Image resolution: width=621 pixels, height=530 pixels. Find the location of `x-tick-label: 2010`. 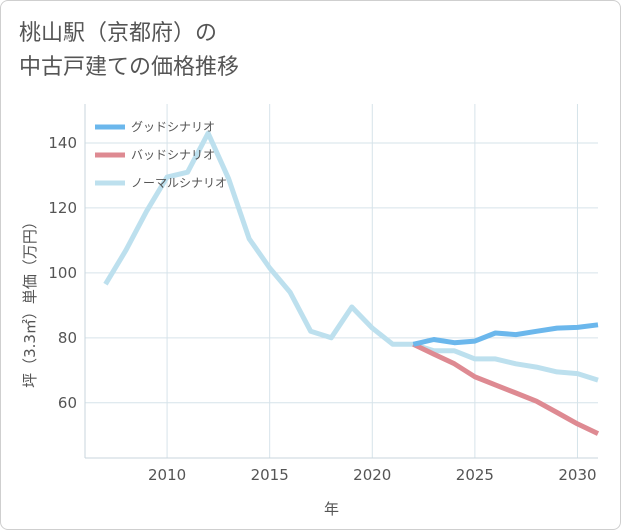

x-tick-label: 2010 is located at coordinates (167, 475).